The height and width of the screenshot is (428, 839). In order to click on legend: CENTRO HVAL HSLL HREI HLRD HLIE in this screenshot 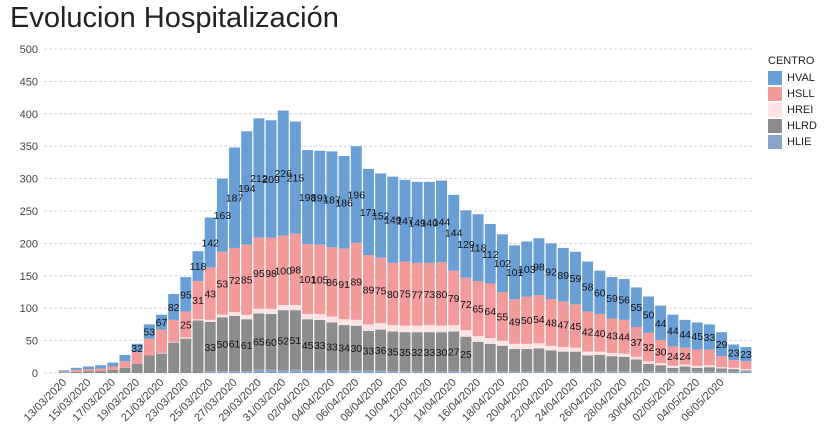, I will do `click(792, 102)`.